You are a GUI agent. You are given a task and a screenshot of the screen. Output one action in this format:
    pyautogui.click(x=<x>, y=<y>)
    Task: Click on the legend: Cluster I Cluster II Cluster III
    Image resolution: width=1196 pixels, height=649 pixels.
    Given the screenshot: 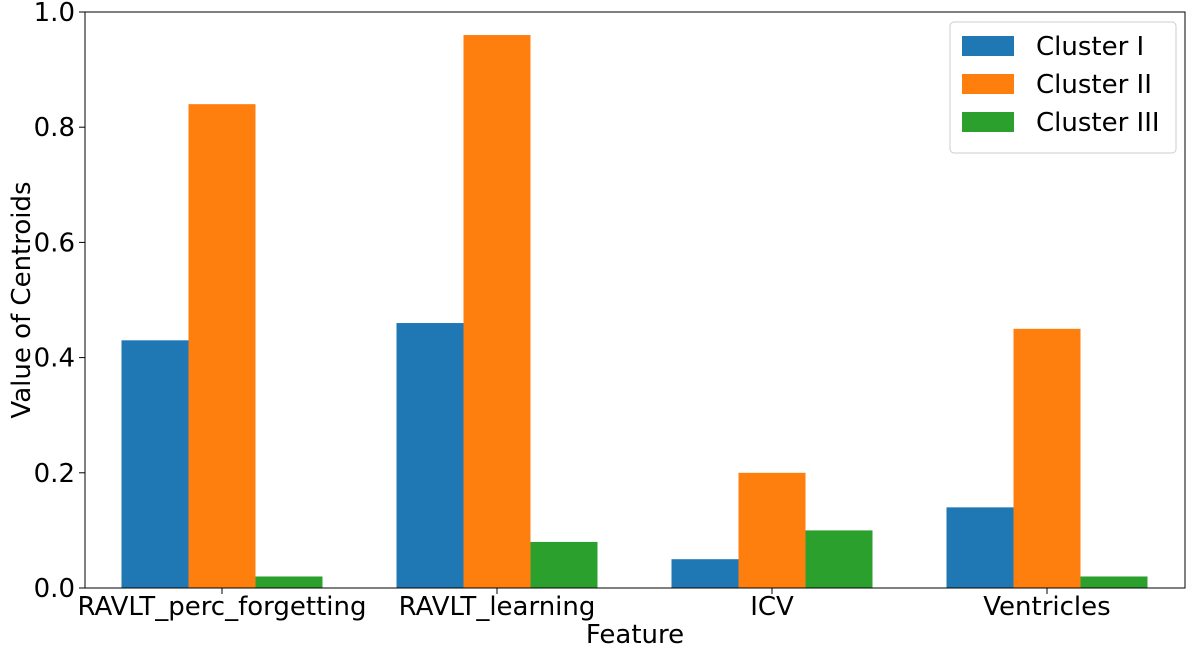 What is the action you would take?
    pyautogui.click(x=1063, y=87)
    